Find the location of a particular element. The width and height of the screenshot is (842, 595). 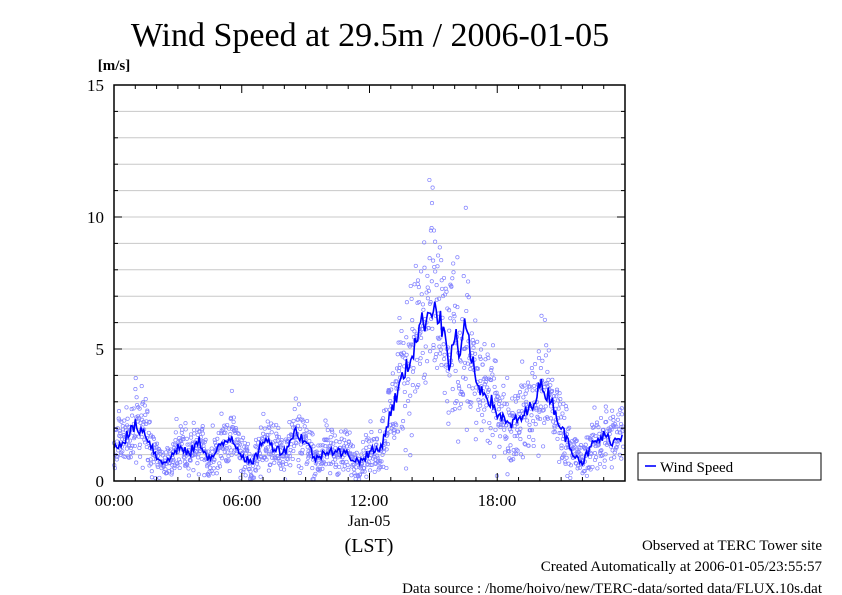

legend-label: Wind Speed is located at coordinates (697, 468).